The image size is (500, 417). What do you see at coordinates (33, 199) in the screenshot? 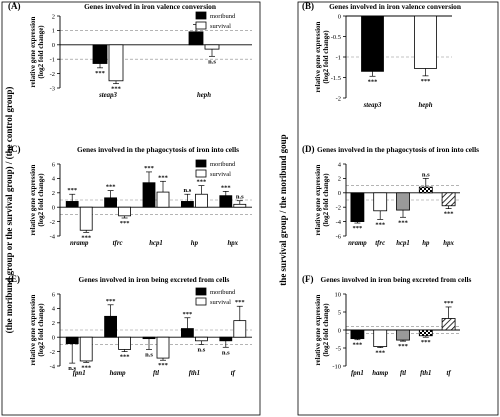
I see `panel-c-ylabel-line1: relative gene expression` at bounding box center [33, 199].